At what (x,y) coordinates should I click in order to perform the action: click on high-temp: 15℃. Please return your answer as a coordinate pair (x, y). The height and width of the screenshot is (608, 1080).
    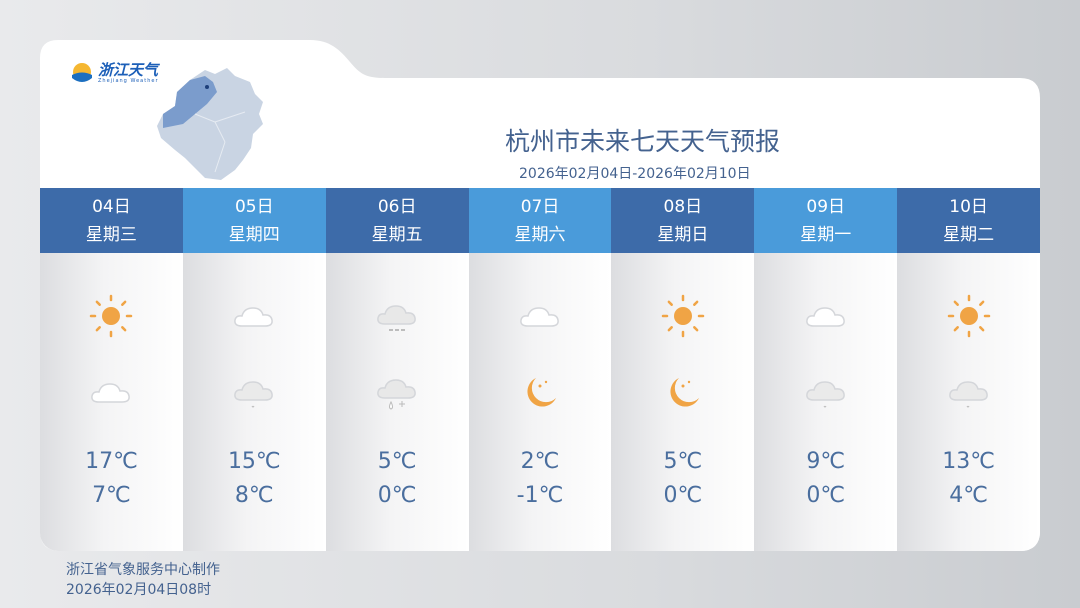
    Looking at the image, I should click on (254, 461).